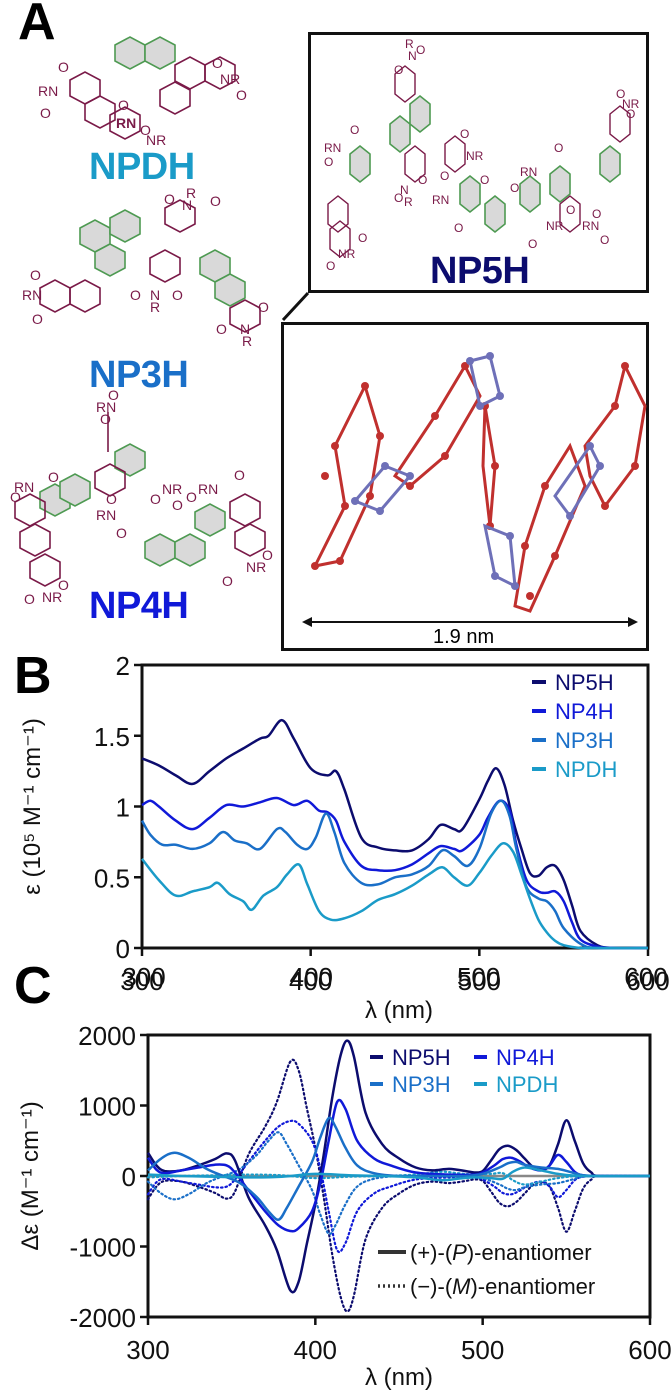  I want to click on y-axis-label: Δε (M⁻¹ cm⁻¹), so click(30, 1175).